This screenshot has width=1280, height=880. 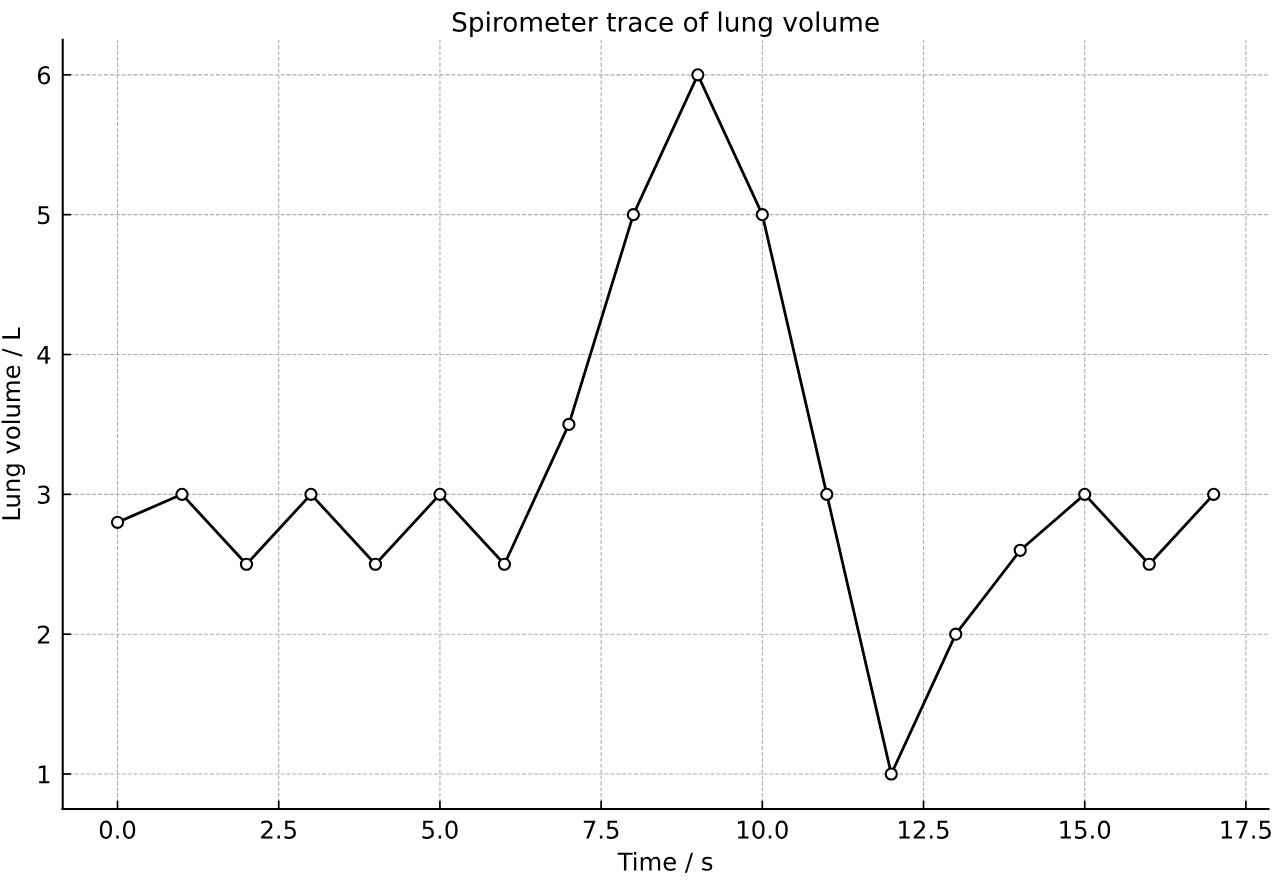 What do you see at coordinates (44, 774) in the screenshot?
I see `y-tick-label: 1` at bounding box center [44, 774].